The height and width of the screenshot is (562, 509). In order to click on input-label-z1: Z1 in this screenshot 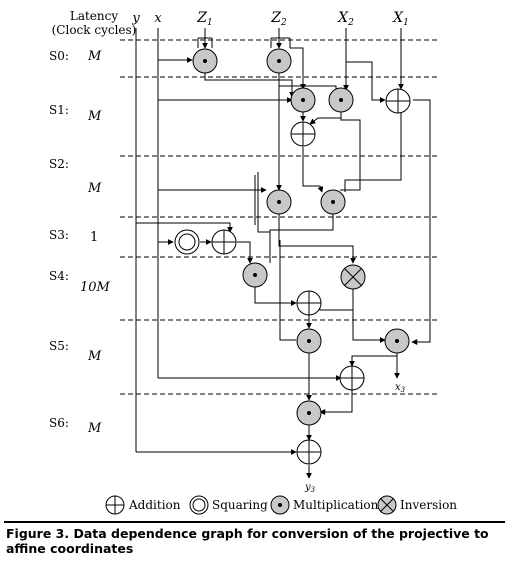, I will do `click(204, 19)`.